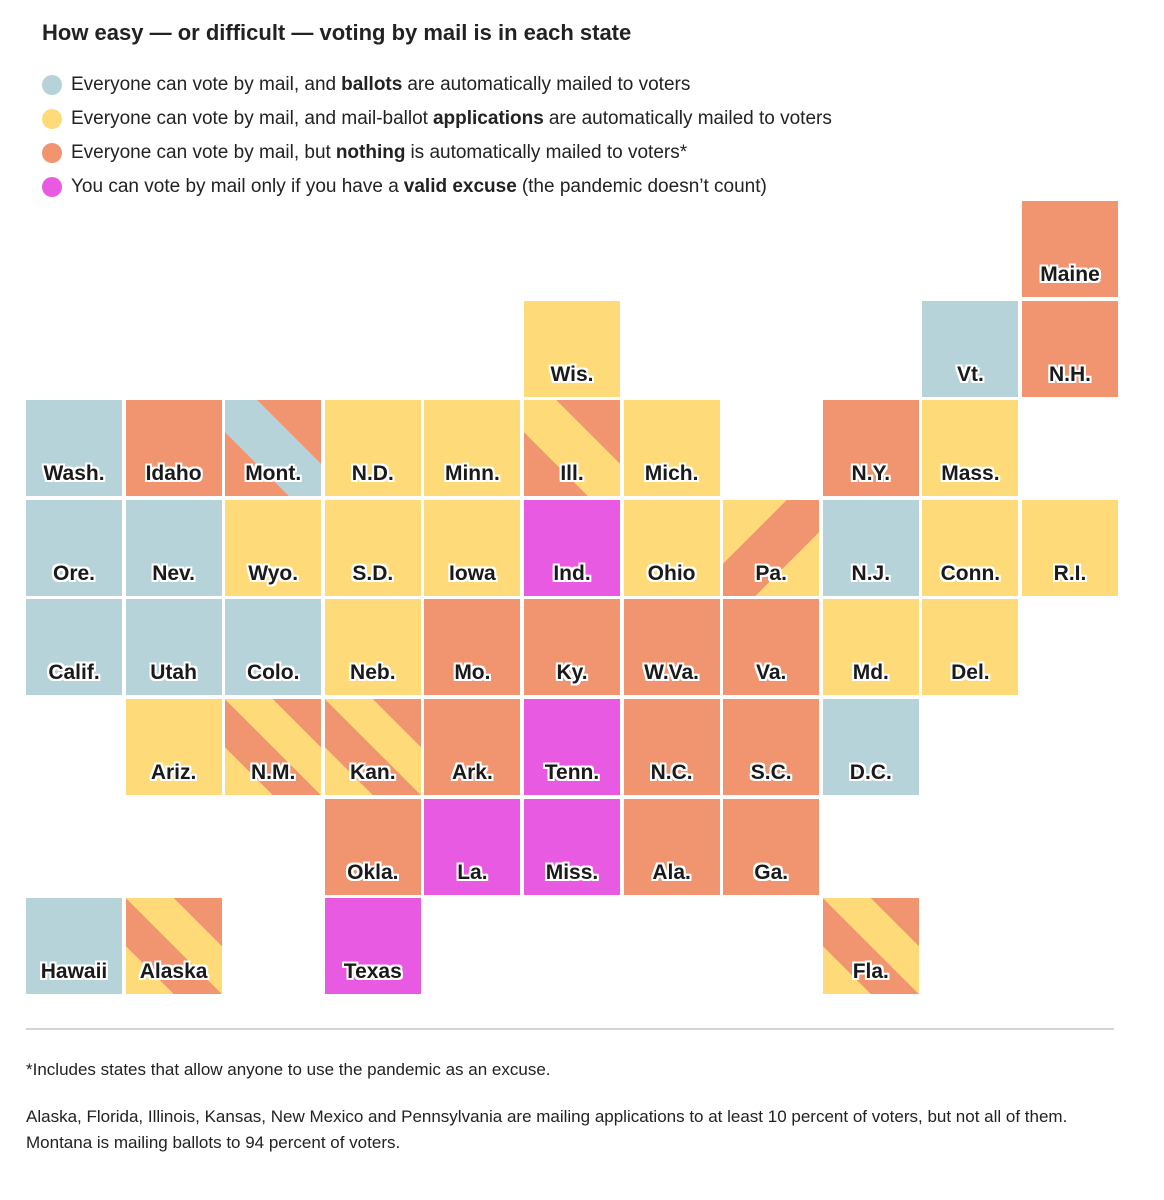 The width and height of the screenshot is (1164, 1200). Describe the element at coordinates (372, 547) in the screenshot. I see `state-tile-s-d: S.D.` at that location.